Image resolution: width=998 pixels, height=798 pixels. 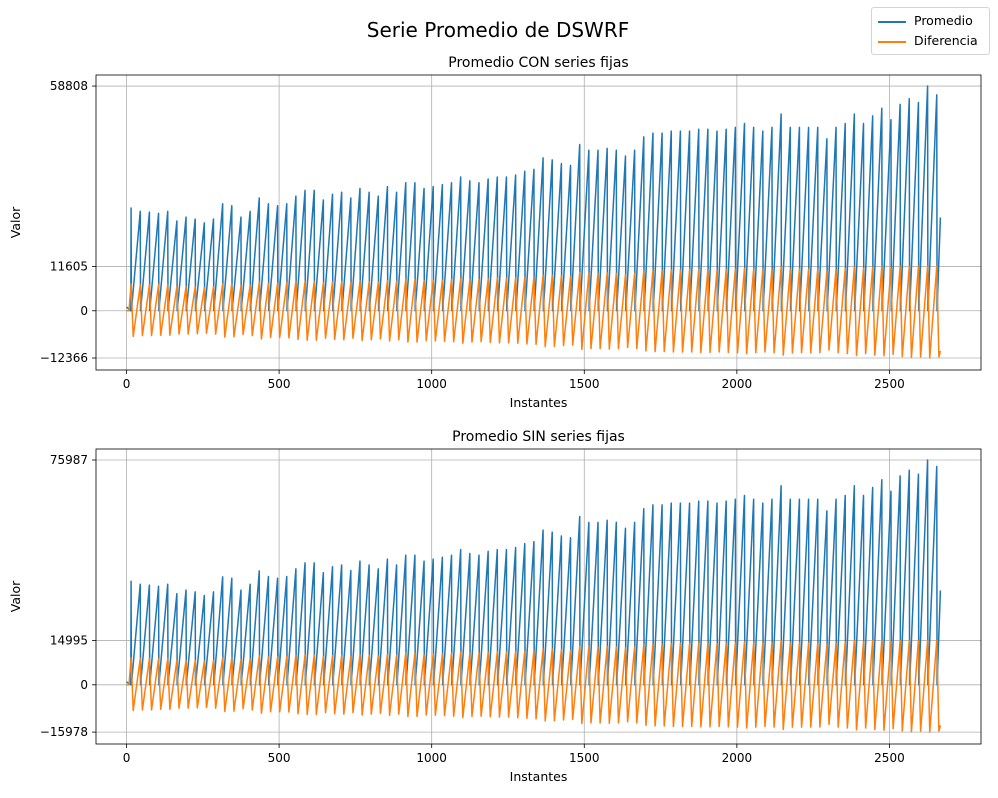 What do you see at coordinates (498, 30) in the screenshot?
I see `figure-title: Serie Promedio de DSWRF` at bounding box center [498, 30].